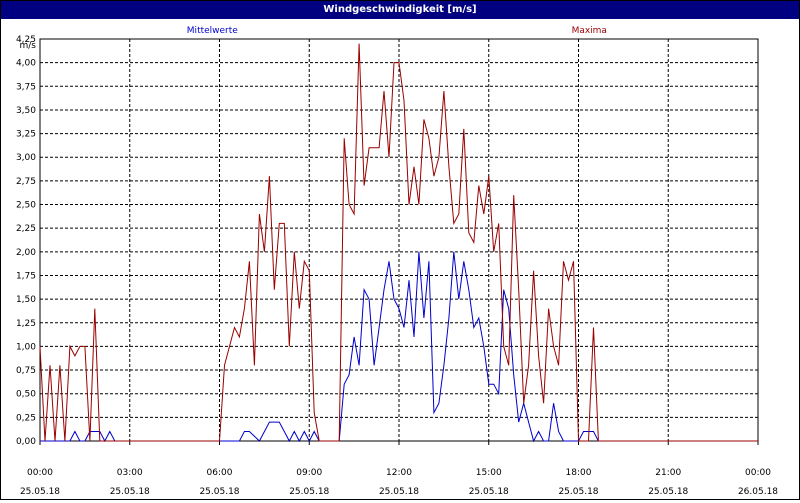 Image resolution: width=800 pixels, height=503 pixels. Describe the element at coordinates (758, 492) in the screenshot. I see `x-tick-date: 26.05.18` at that location.